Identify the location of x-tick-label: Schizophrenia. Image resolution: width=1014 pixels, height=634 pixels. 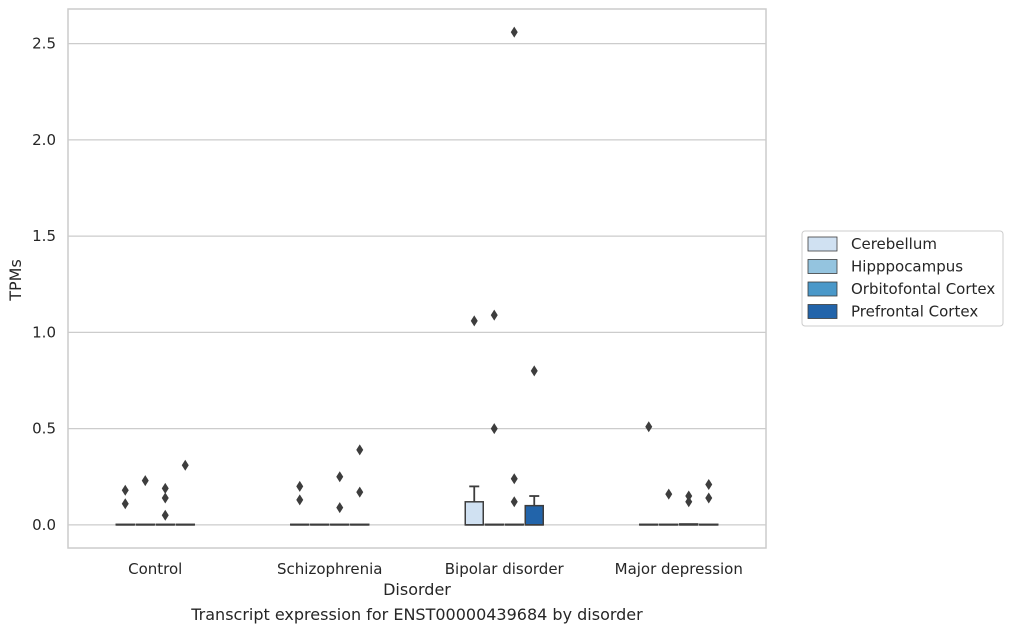
(329, 569).